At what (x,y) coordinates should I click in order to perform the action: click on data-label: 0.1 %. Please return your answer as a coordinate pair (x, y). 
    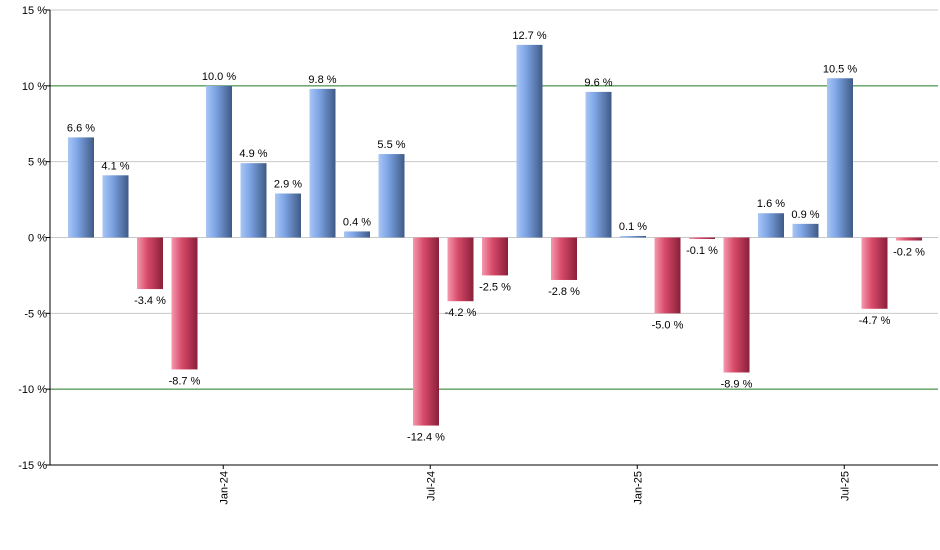
    Looking at the image, I should click on (633, 227).